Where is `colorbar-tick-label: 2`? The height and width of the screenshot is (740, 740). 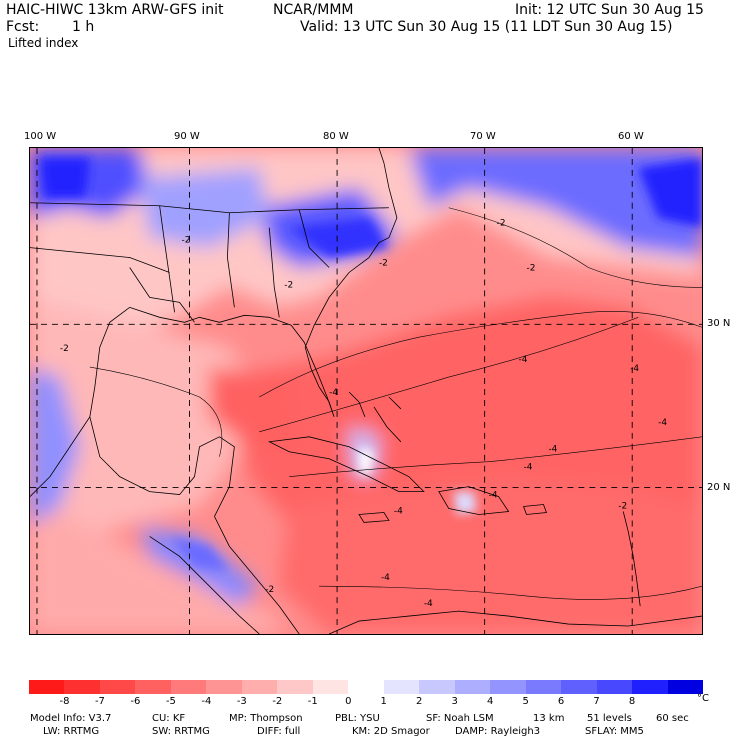
colorbar-tick-label: 2 is located at coordinates (419, 701).